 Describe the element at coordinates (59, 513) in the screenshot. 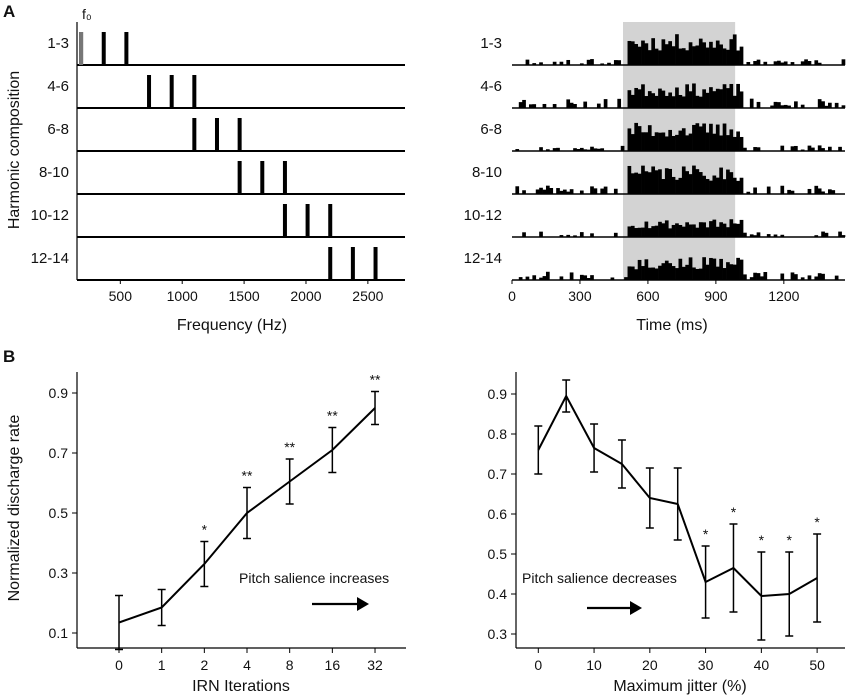

I see `irn-y-tick-label: 0.5` at that location.